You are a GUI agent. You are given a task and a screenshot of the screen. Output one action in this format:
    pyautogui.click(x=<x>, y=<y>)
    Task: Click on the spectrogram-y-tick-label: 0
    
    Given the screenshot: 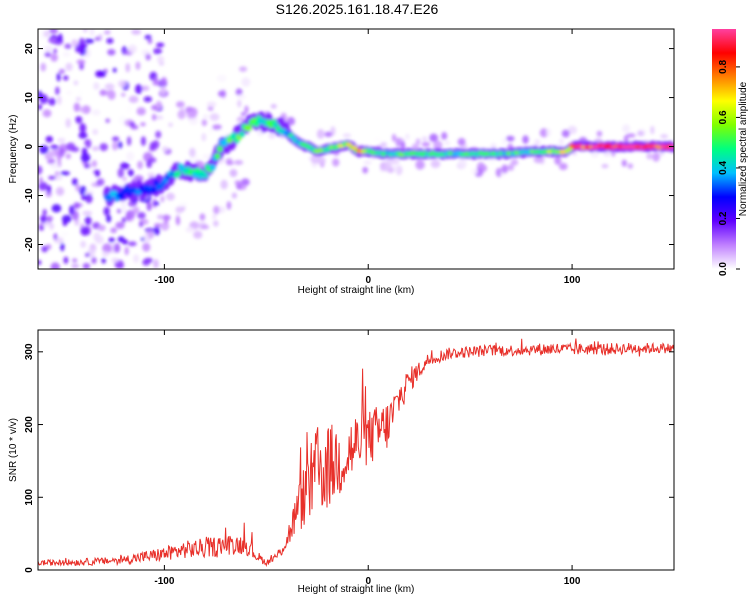 What is the action you would take?
    pyautogui.click(x=29, y=146)
    